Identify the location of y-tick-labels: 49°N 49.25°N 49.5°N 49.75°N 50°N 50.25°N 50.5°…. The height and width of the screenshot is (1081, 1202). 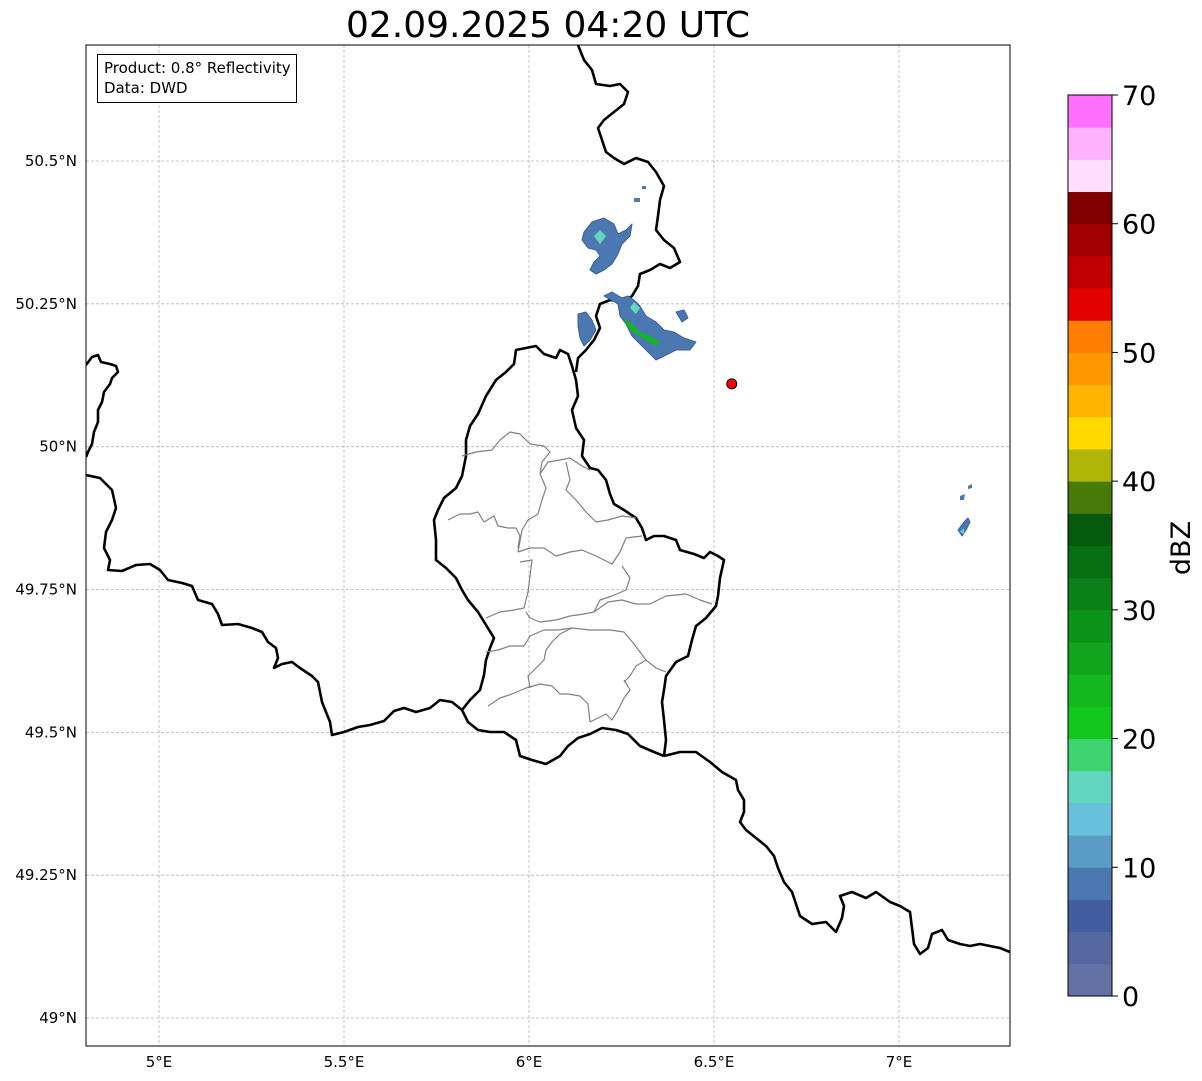
(46, 589).